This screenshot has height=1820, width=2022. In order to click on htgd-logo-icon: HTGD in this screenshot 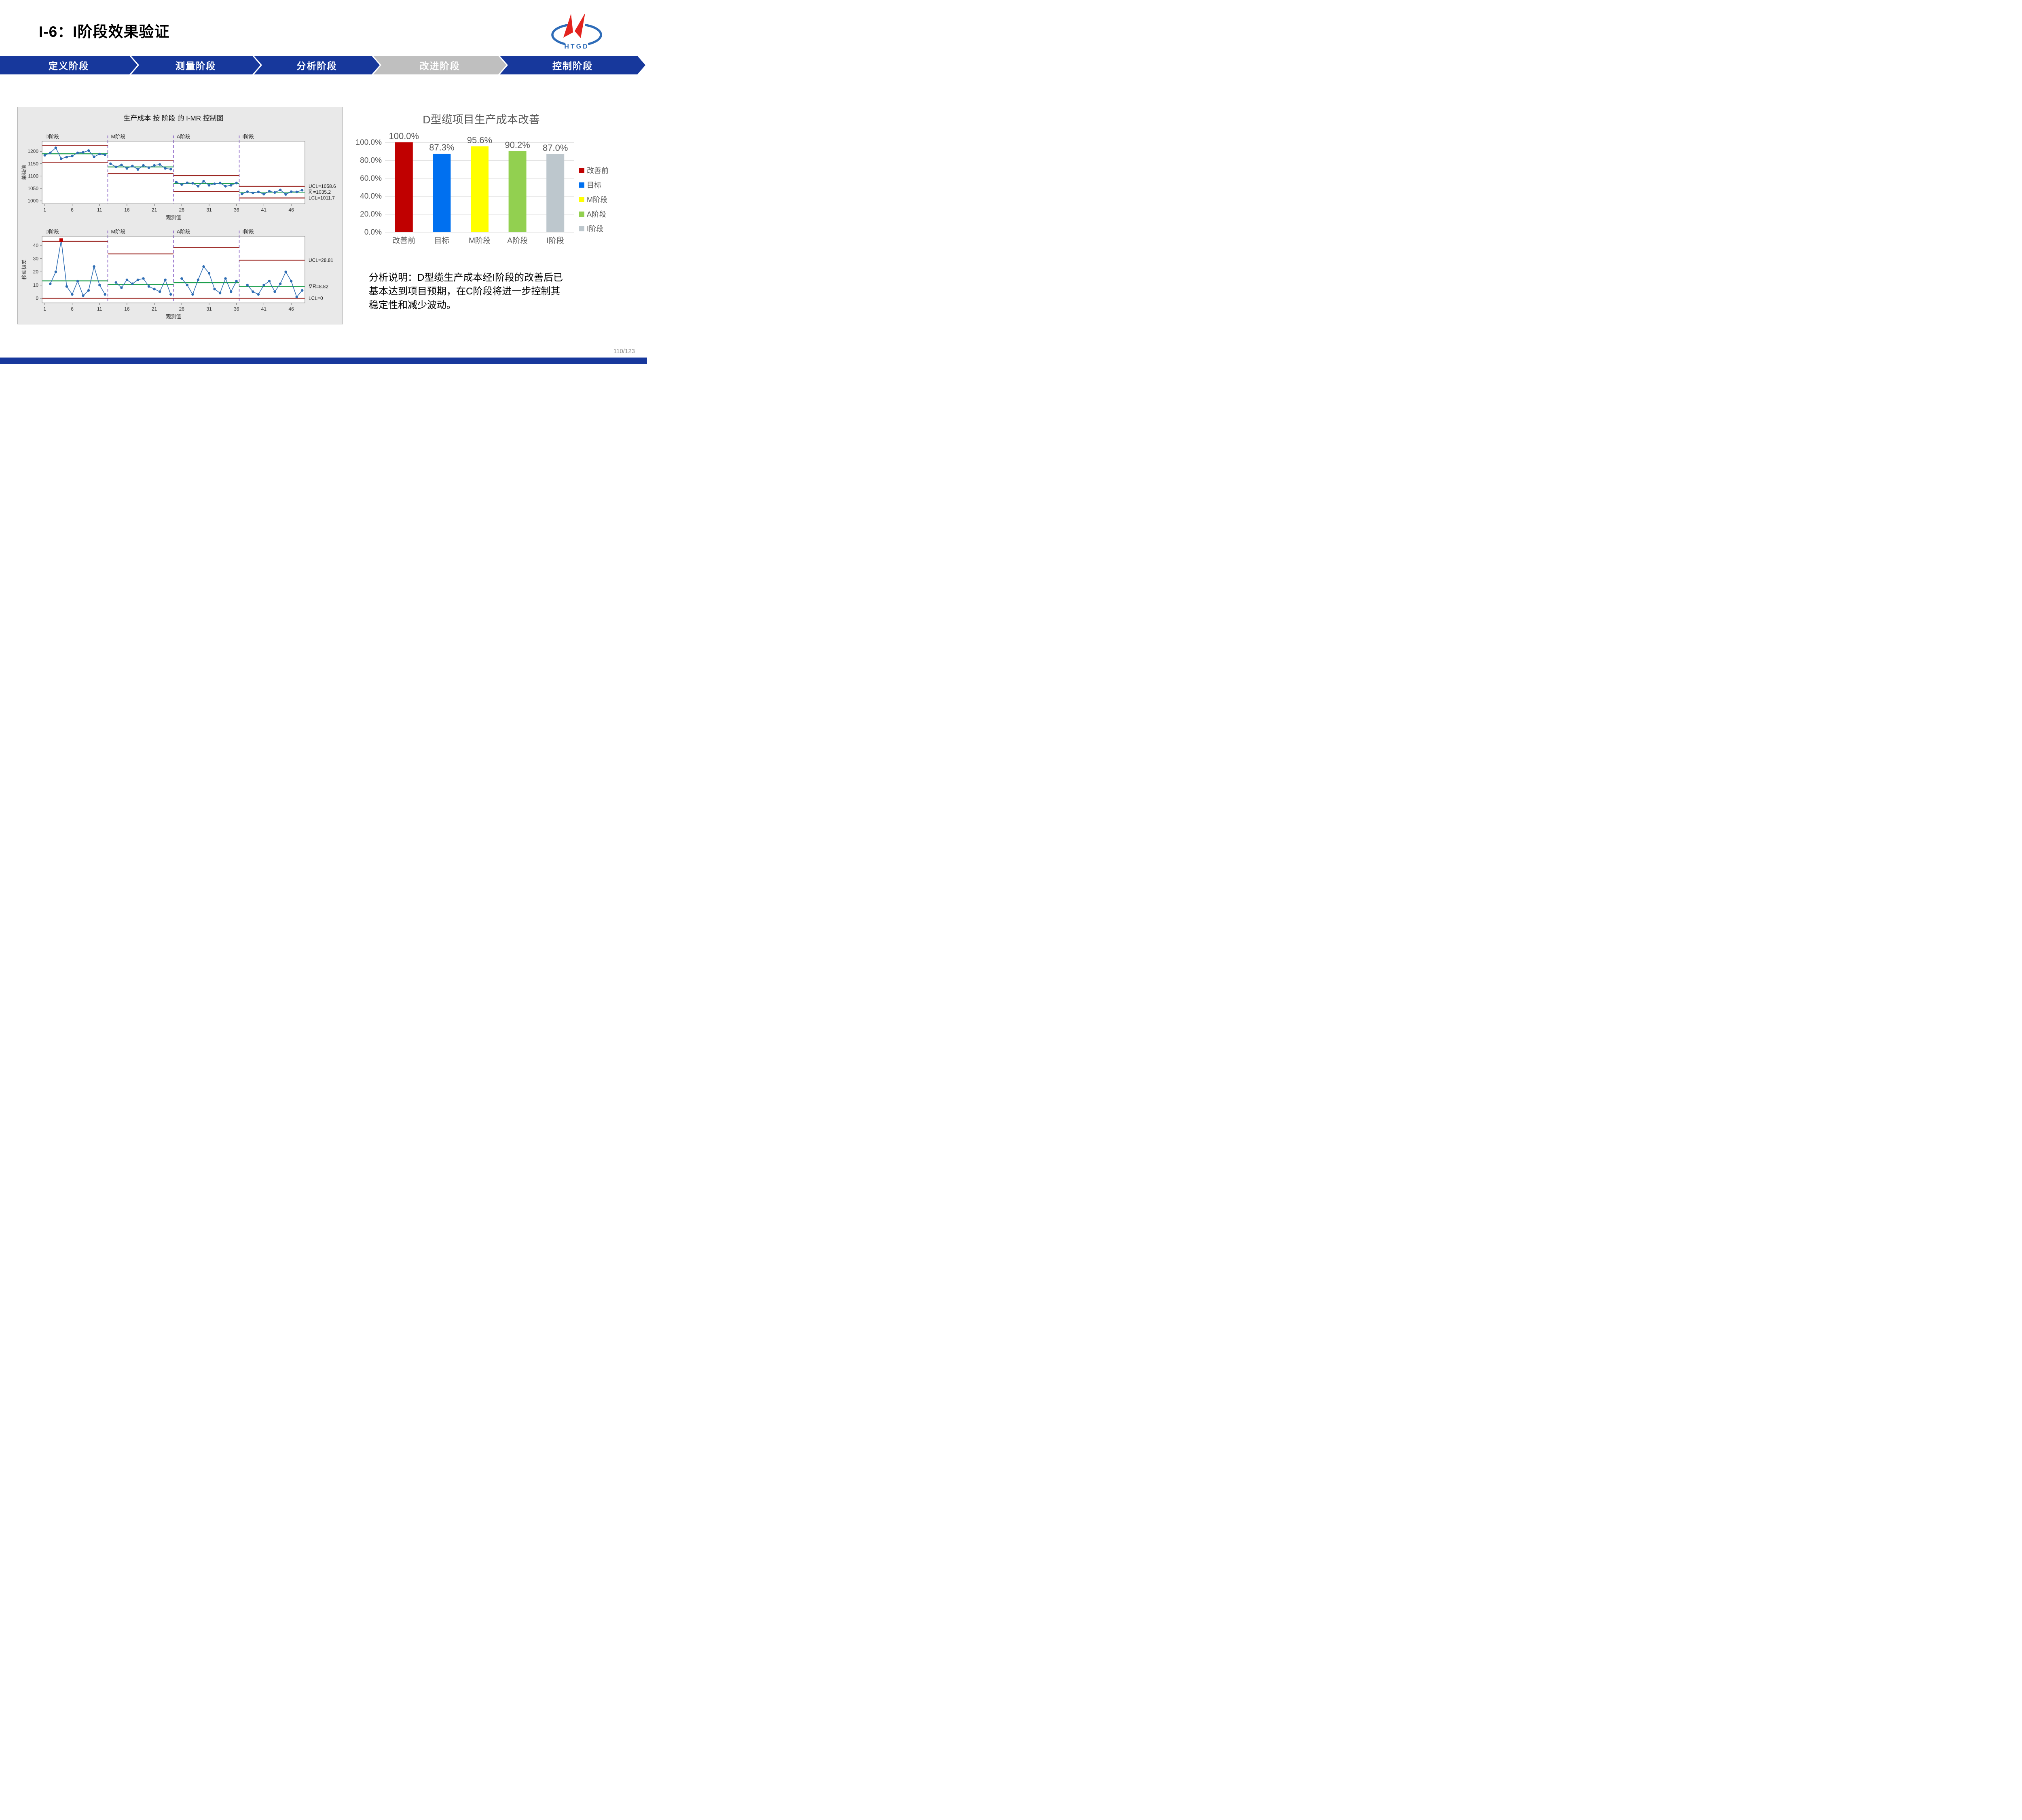, I will do `click(576, 31)`.